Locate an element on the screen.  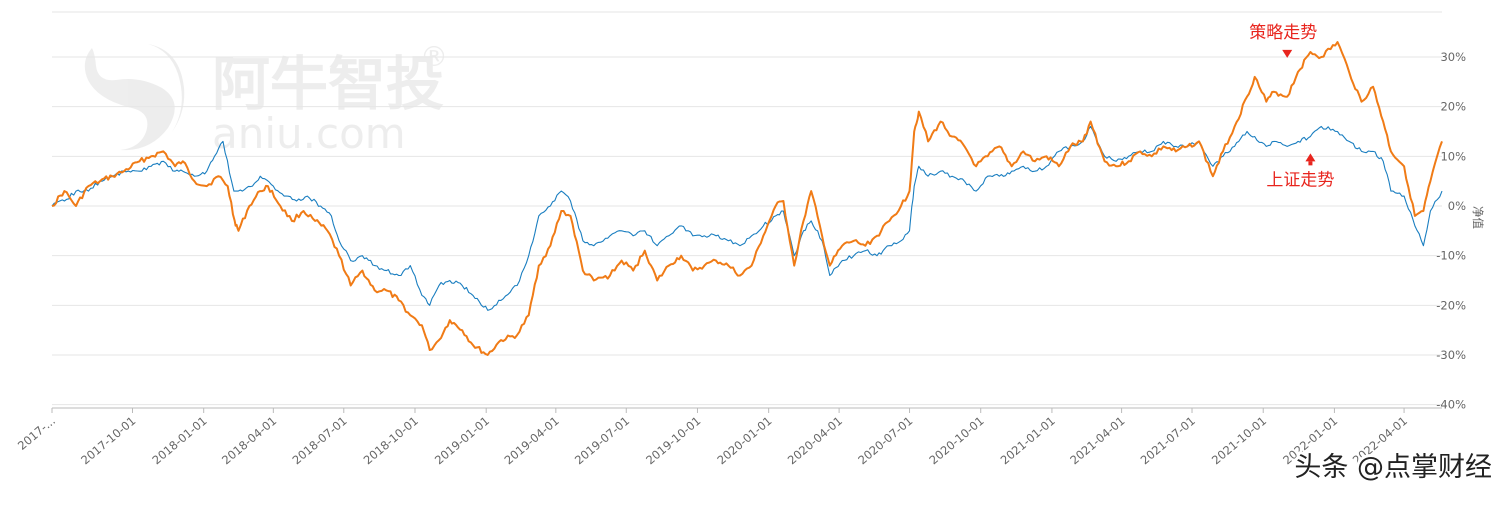
watermark-brand: 阿牛智投 is located at coordinates (328, 84).